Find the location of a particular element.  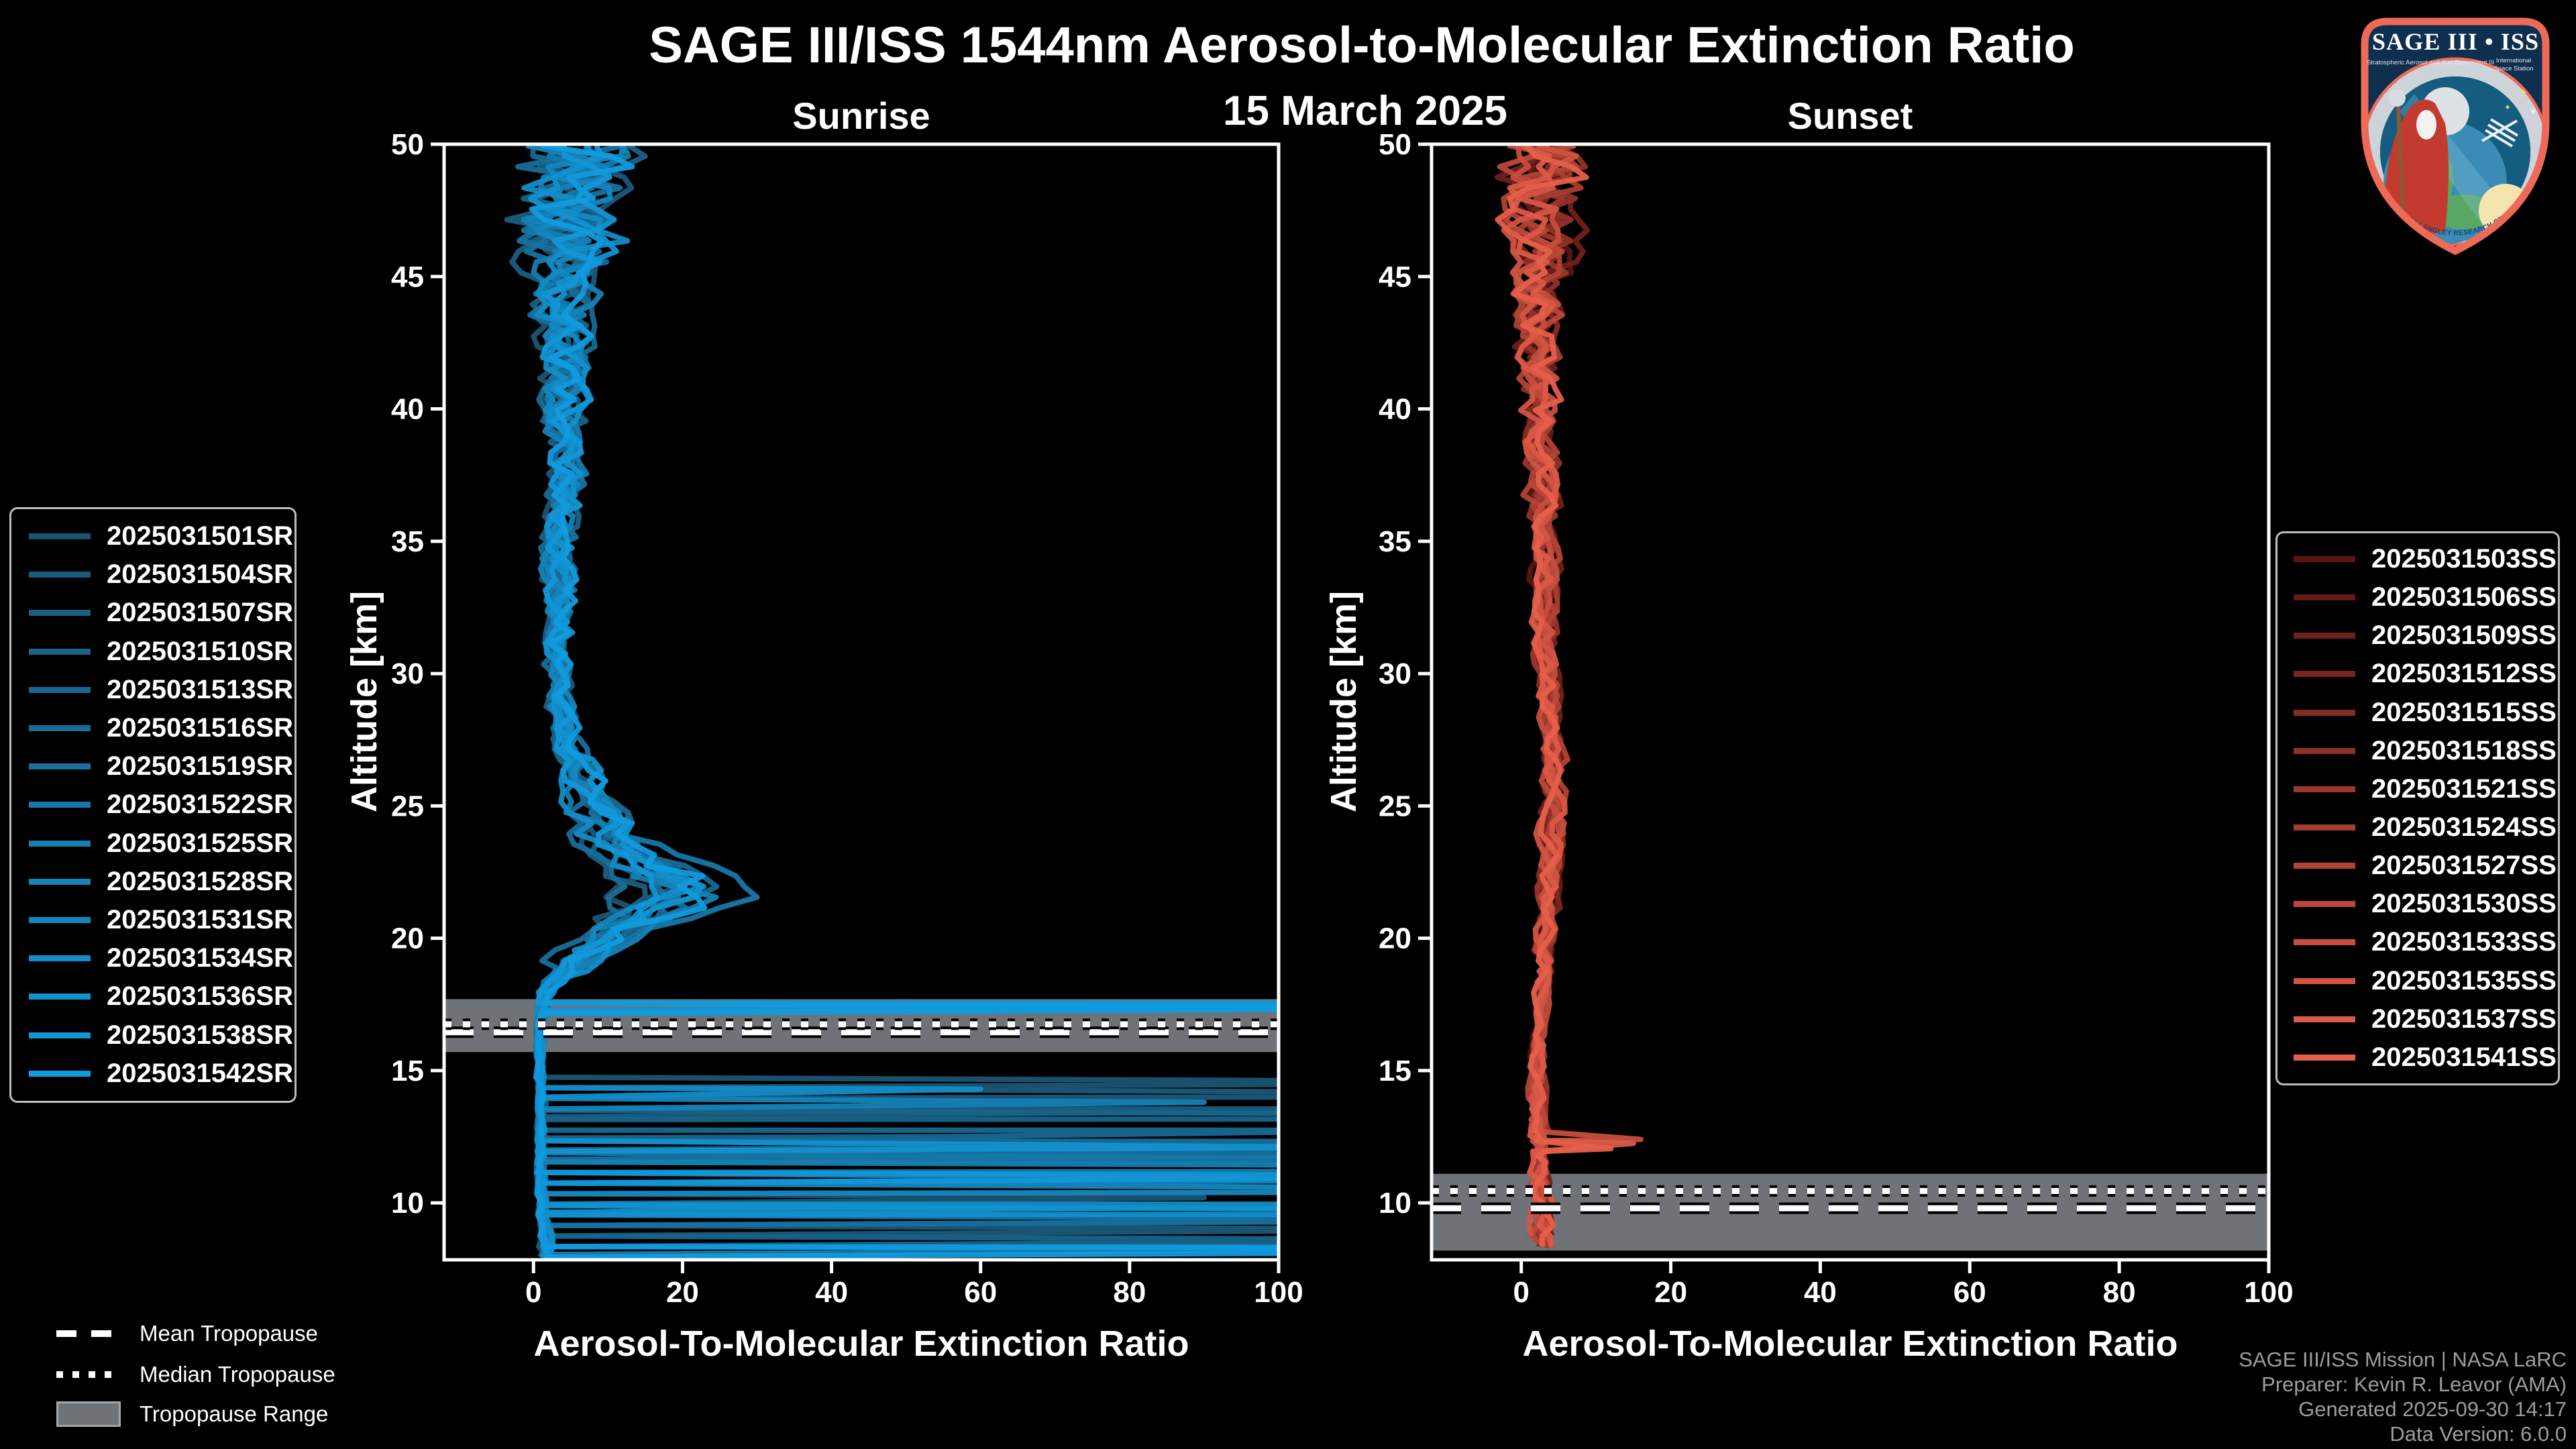

legend-item: 2025031542SR is located at coordinates (161, 1074).